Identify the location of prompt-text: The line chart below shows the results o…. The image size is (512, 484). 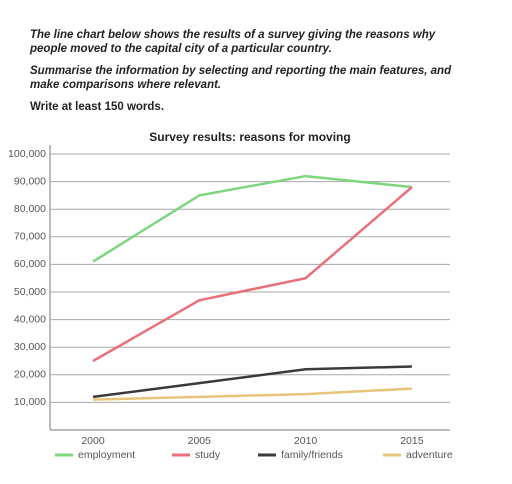
(233, 42).